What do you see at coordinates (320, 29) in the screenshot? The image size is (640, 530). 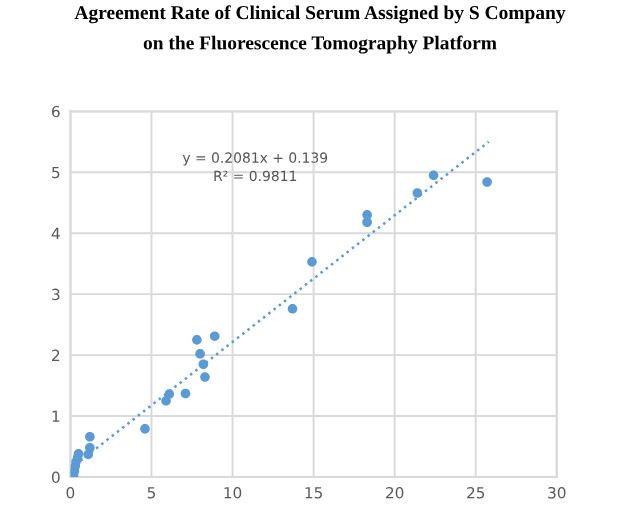 I see `chart-title: Agreement Rate of Clinical Serum Assigned by S Company on the Fluorescence Tomography Platform` at bounding box center [320, 29].